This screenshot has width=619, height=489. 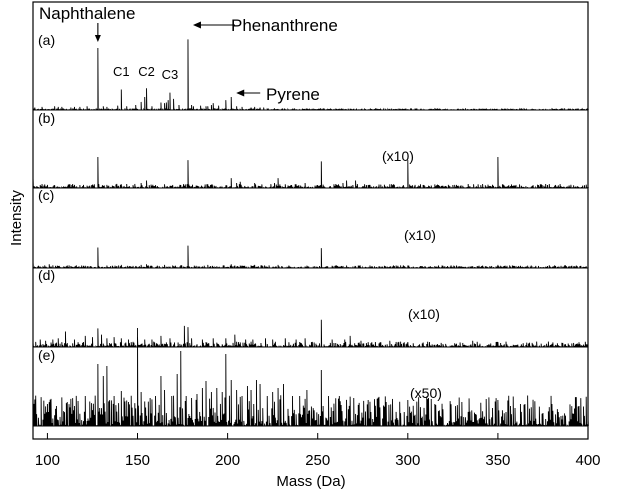 I want to click on x-tick-label: 300, so click(x=407, y=460).